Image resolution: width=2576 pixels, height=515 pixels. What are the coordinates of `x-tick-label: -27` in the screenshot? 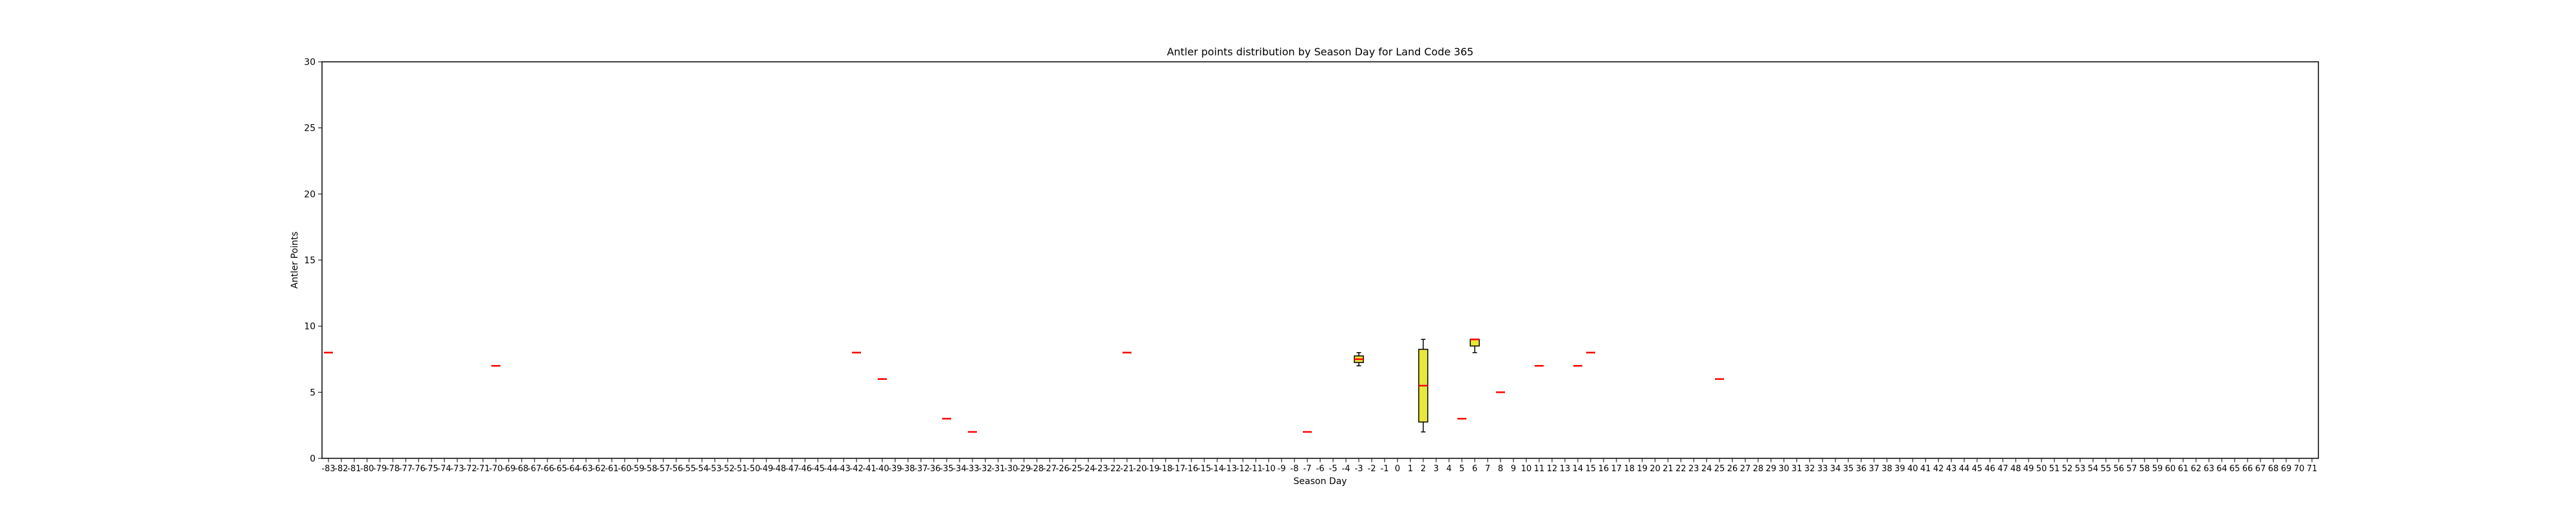 It's located at (1049, 469).